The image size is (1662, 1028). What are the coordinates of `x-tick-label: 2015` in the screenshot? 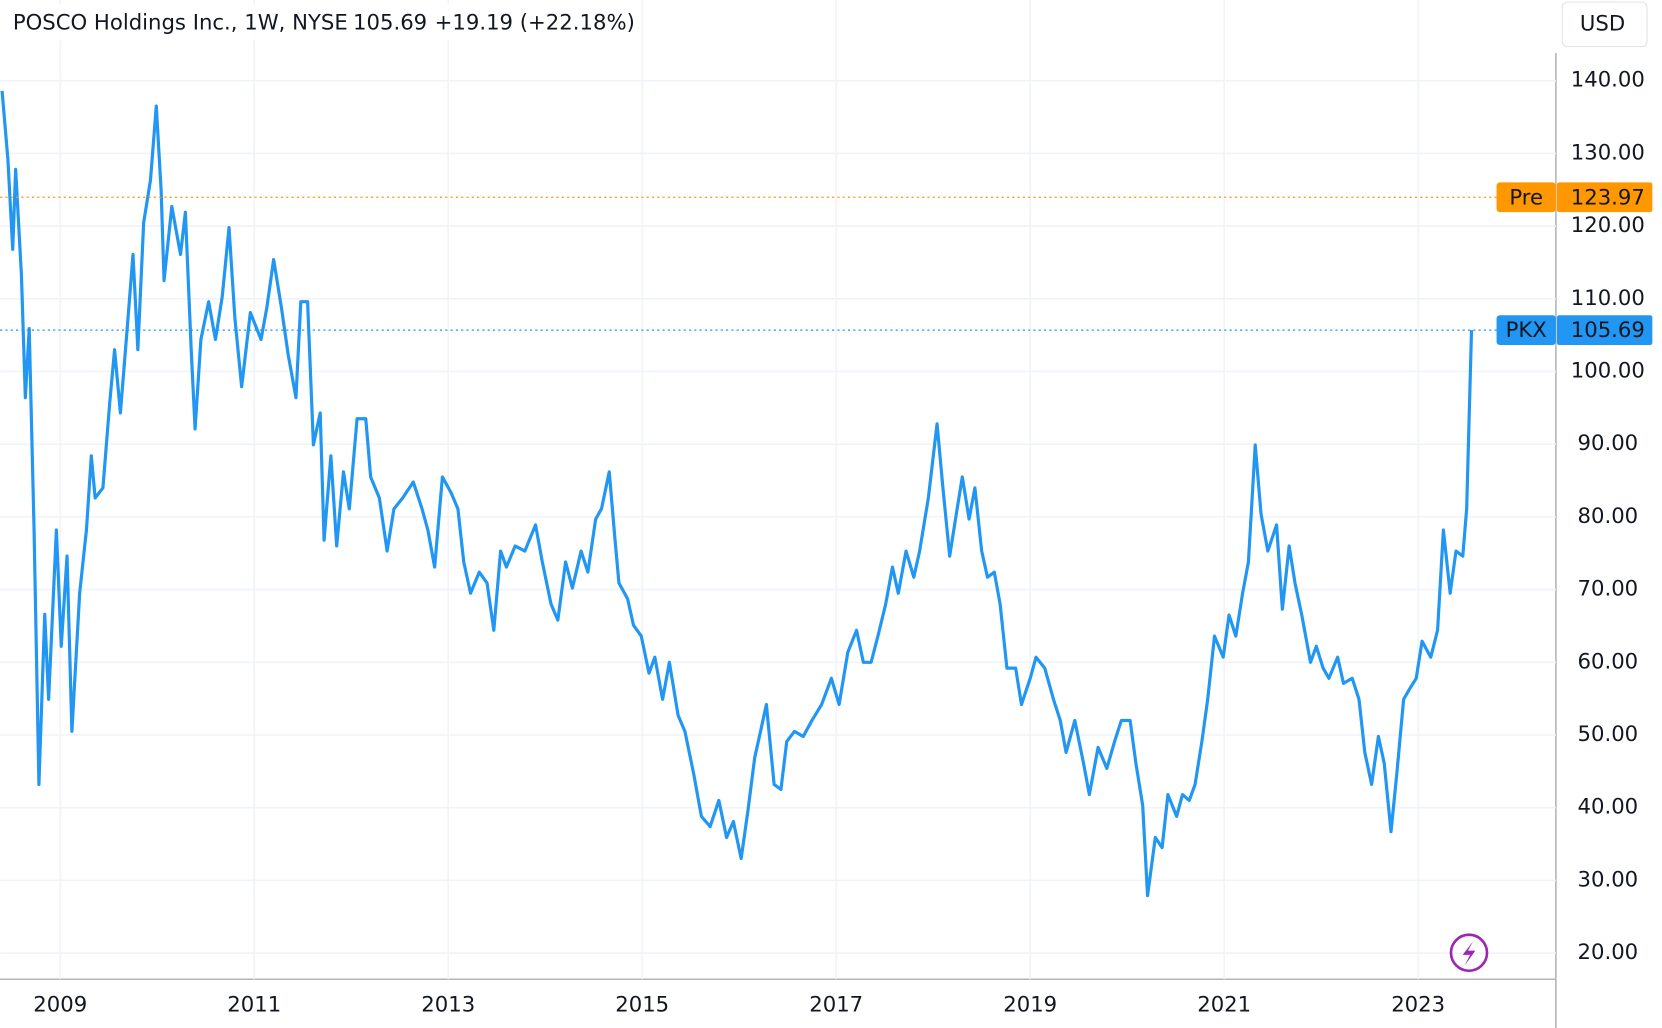 It's located at (642, 1004).